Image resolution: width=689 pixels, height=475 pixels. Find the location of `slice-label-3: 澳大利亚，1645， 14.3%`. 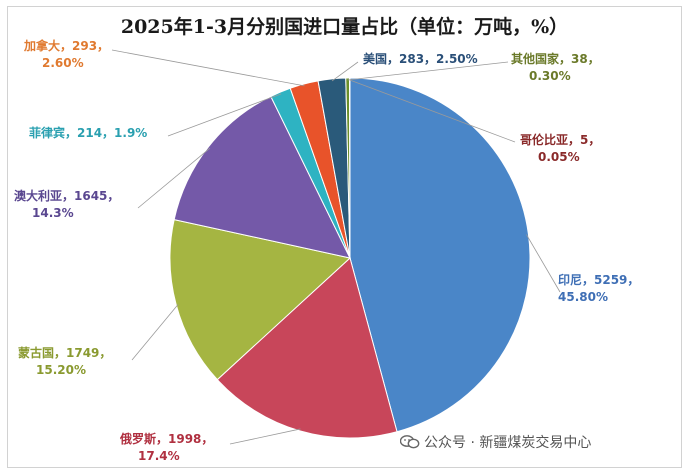

slice-label-3: 澳大利亚，1645， 14.3% is located at coordinates (66, 204).